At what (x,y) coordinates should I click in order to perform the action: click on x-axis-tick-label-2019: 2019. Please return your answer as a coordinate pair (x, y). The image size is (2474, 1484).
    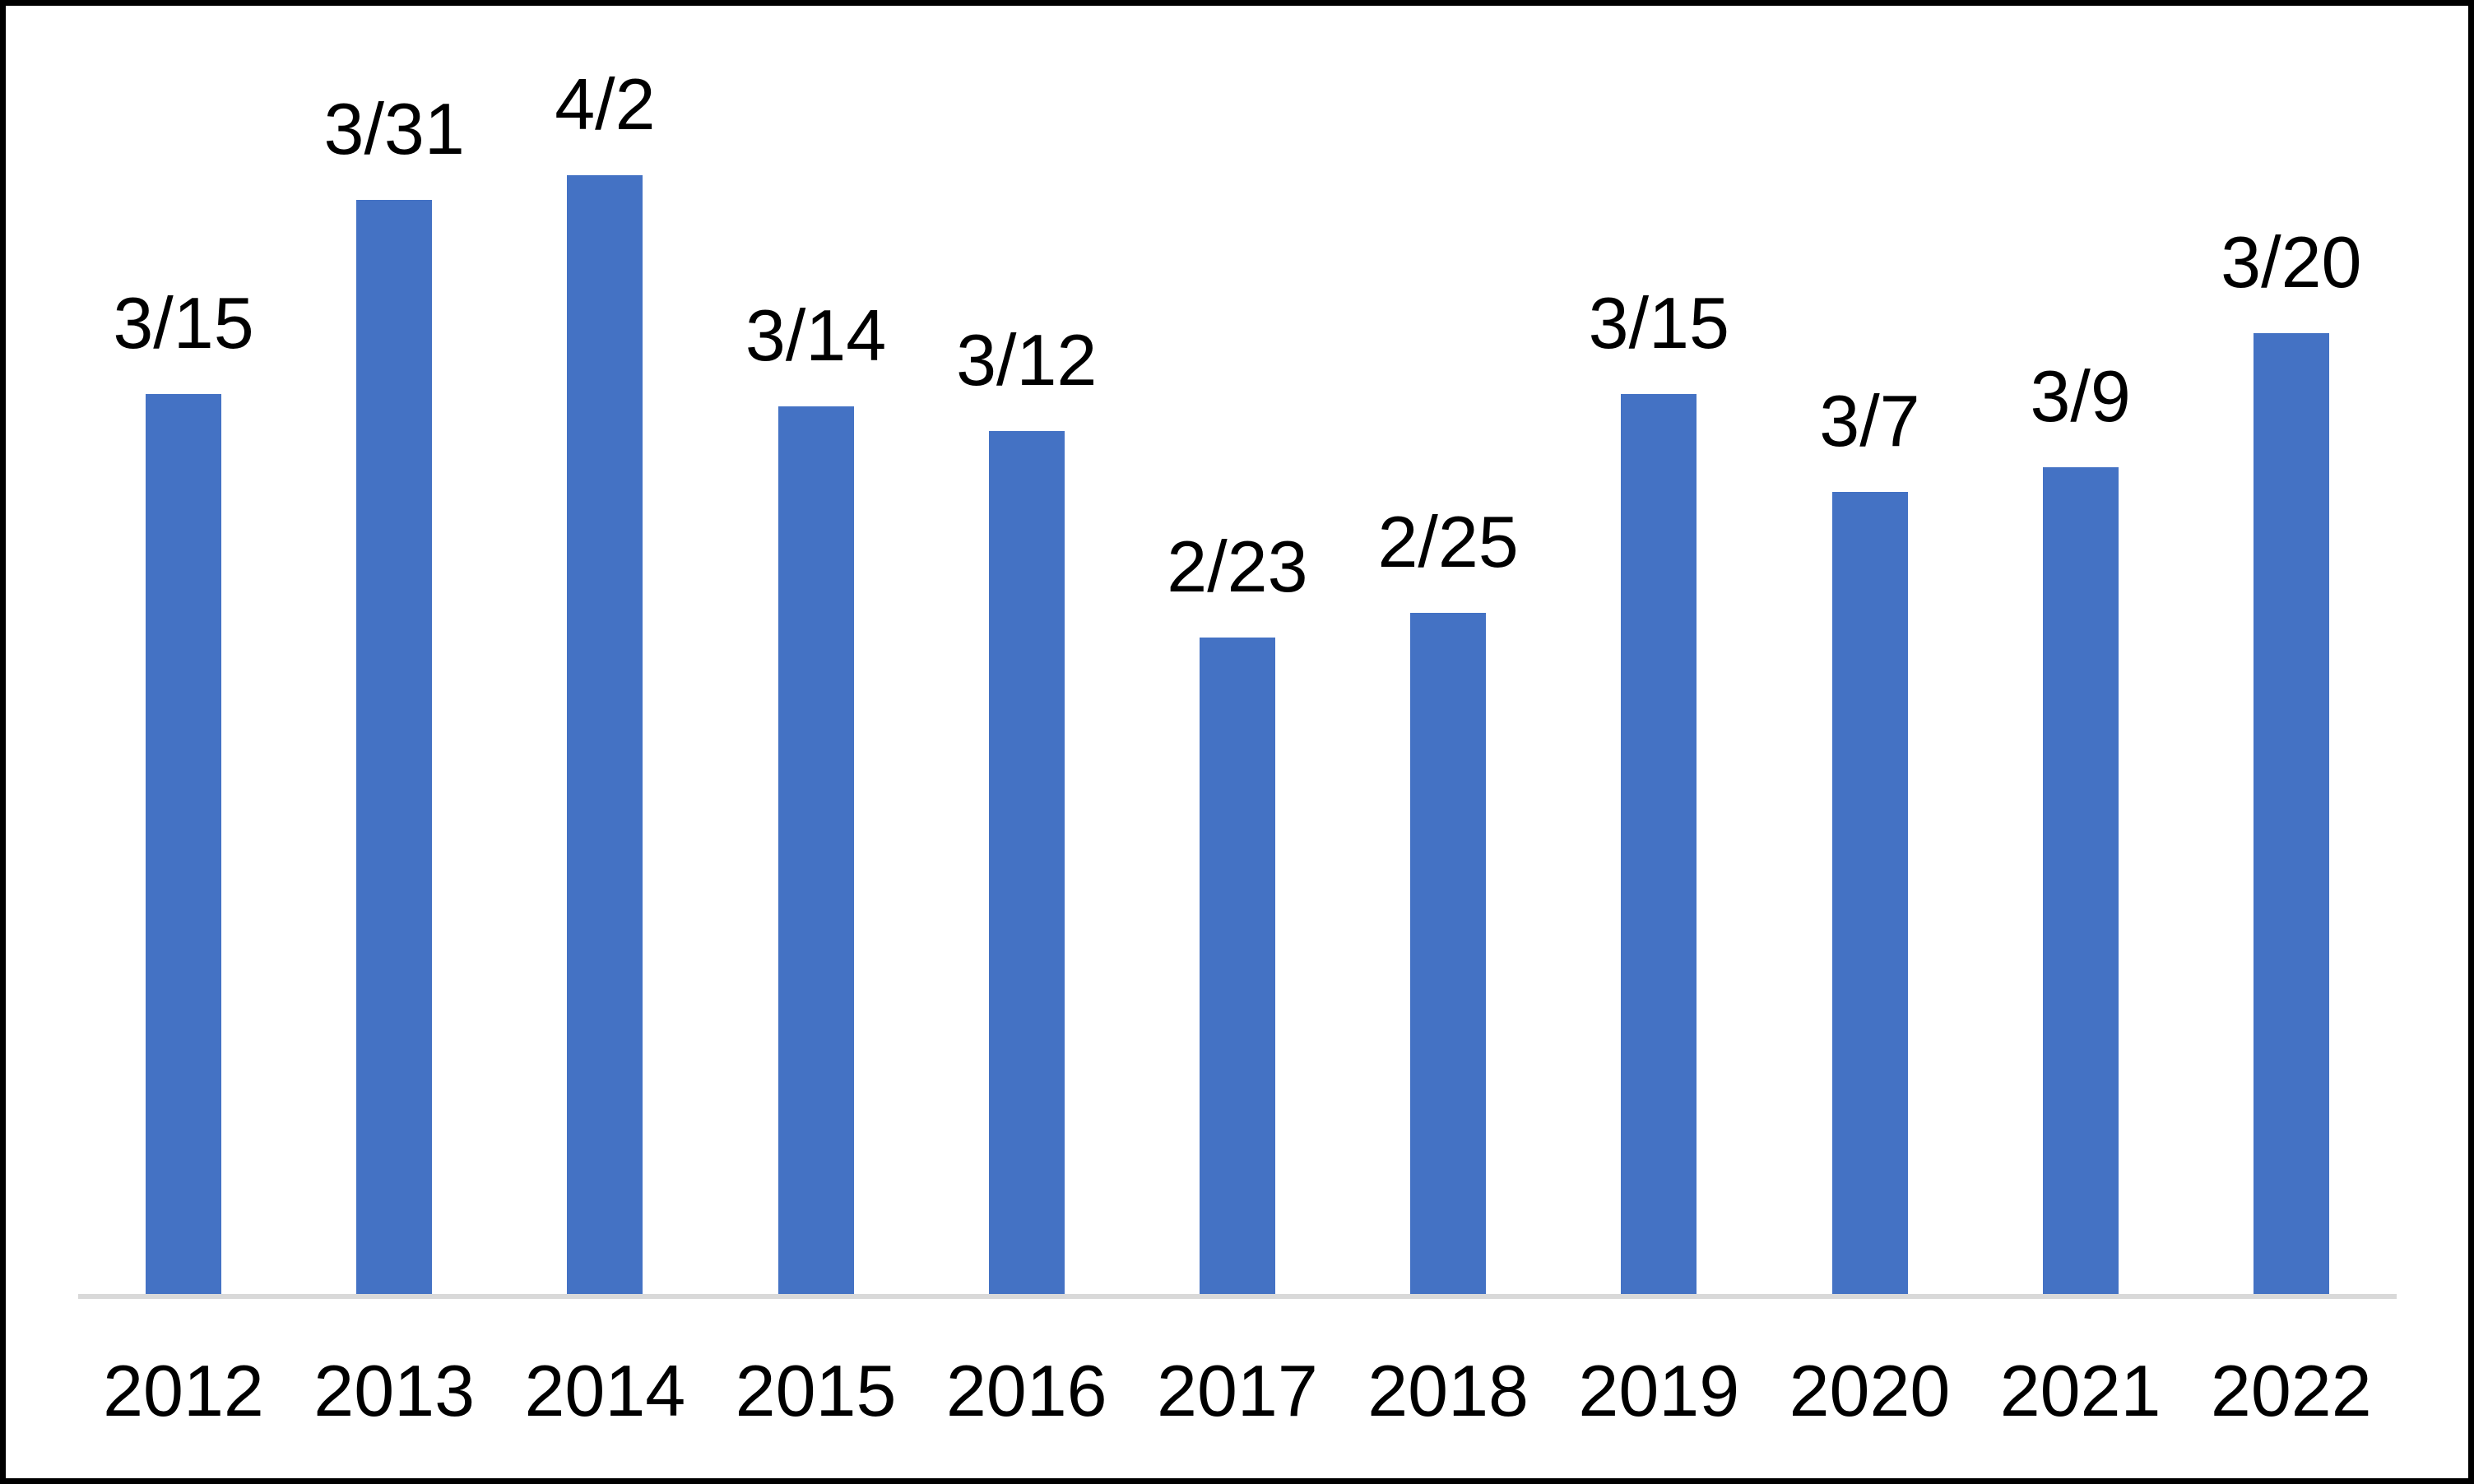
    Looking at the image, I should click on (1659, 1390).